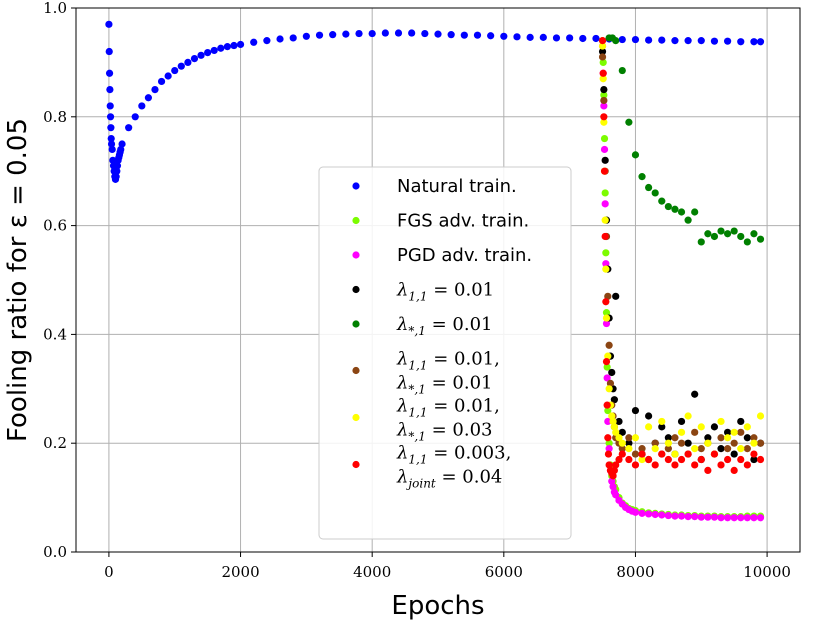 Image resolution: width=814 pixels, height=625 pixels. What do you see at coordinates (444, 385) in the screenshot?
I see `legend-label: λ*,1 = 0.01` at bounding box center [444, 385].